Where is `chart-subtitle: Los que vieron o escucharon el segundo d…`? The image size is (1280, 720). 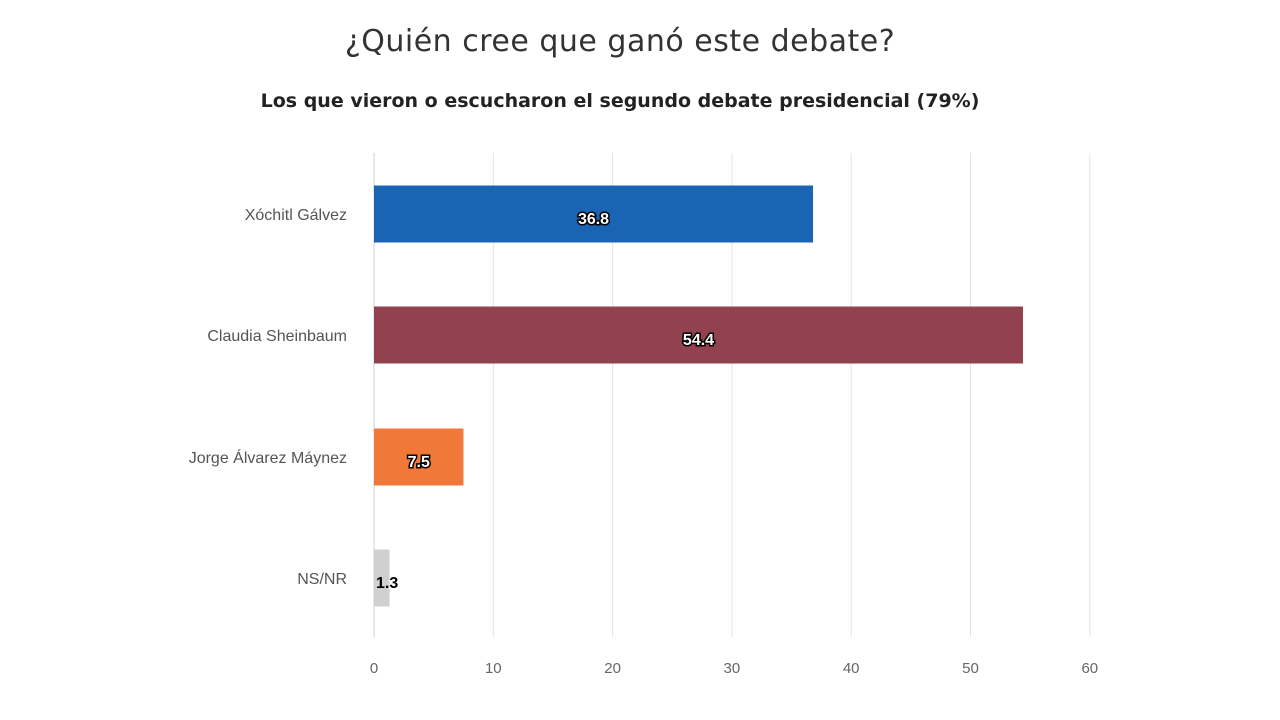
chart-subtitle: Los que vieron o escucharon el segundo d… is located at coordinates (620, 101).